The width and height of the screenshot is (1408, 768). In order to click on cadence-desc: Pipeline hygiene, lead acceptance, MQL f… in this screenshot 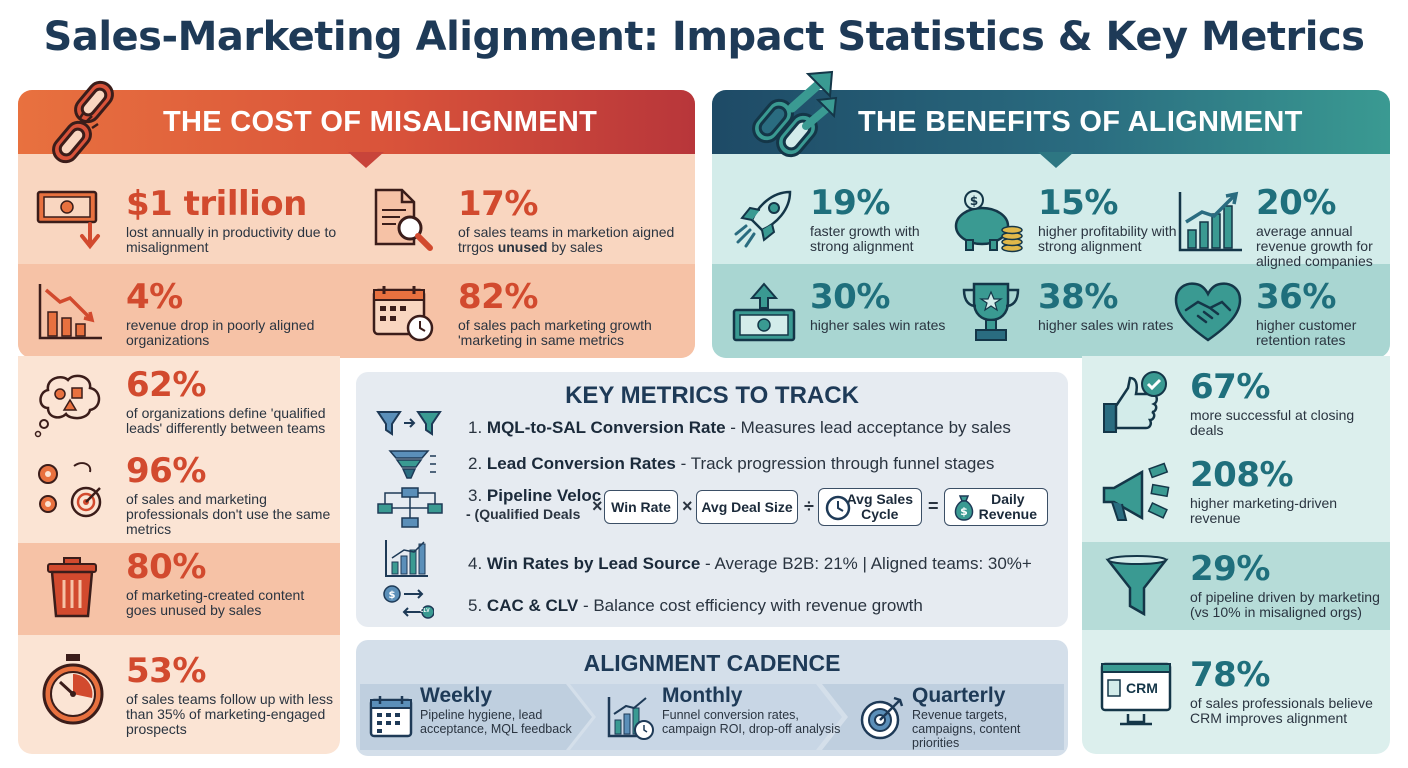, I will do `click(496, 722)`.